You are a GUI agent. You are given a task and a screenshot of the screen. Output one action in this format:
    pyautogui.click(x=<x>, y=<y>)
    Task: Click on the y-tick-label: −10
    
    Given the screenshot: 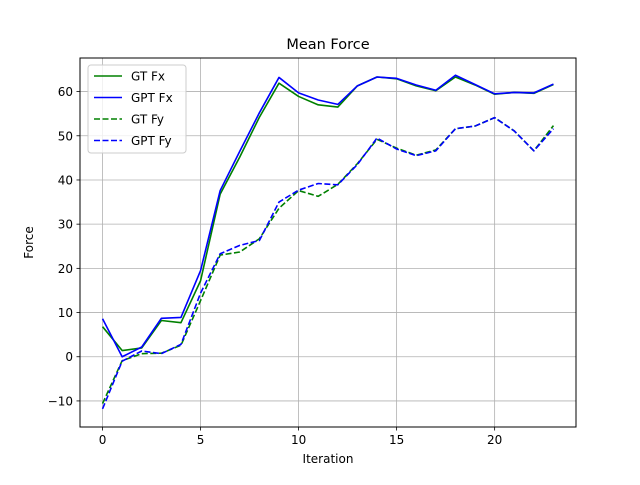 What is the action you would take?
    pyautogui.click(x=60, y=401)
    